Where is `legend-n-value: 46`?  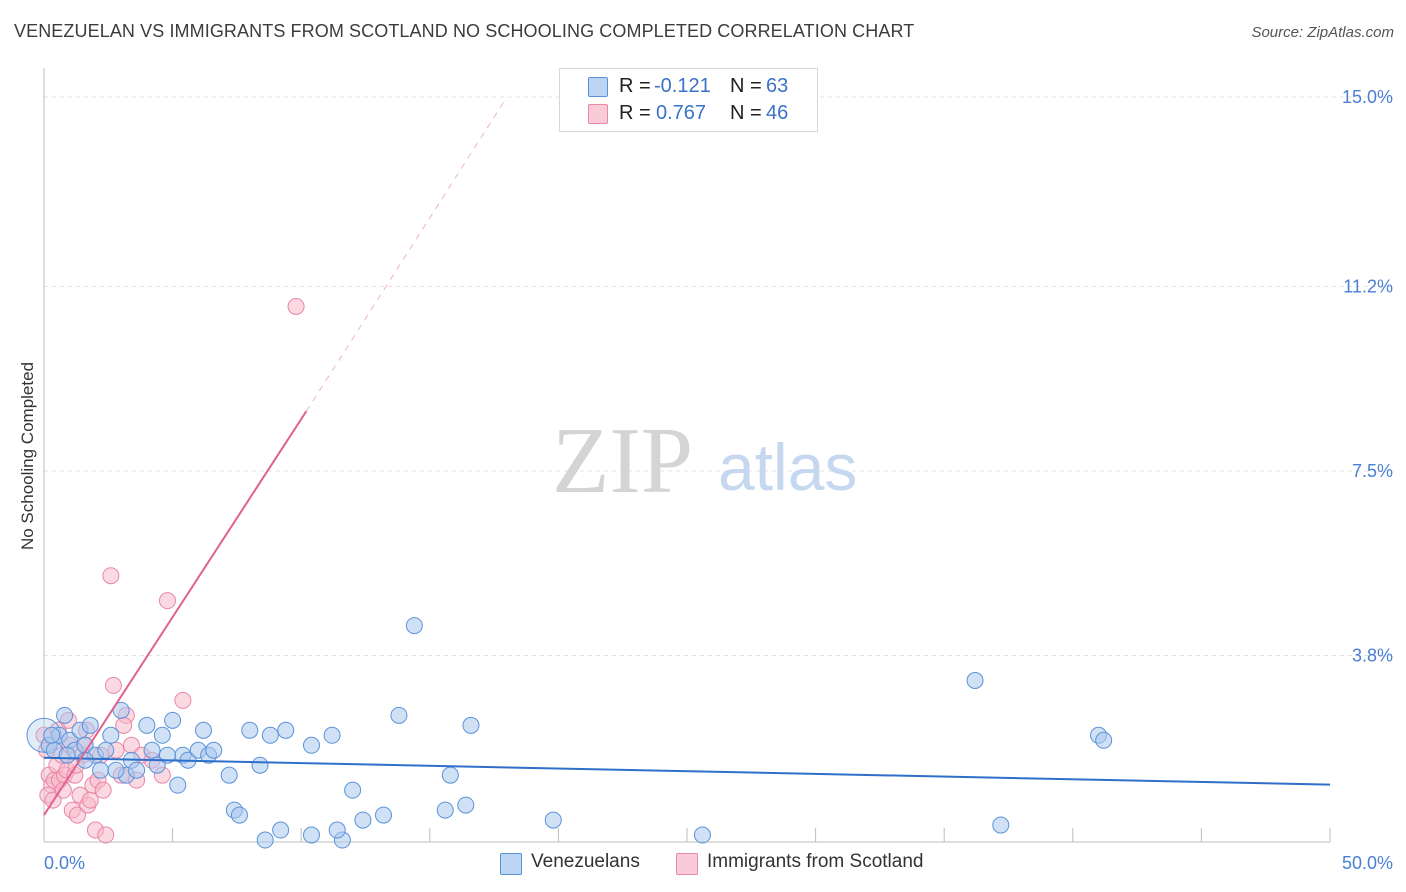 legend-n-value: 46 is located at coordinates (777, 113).